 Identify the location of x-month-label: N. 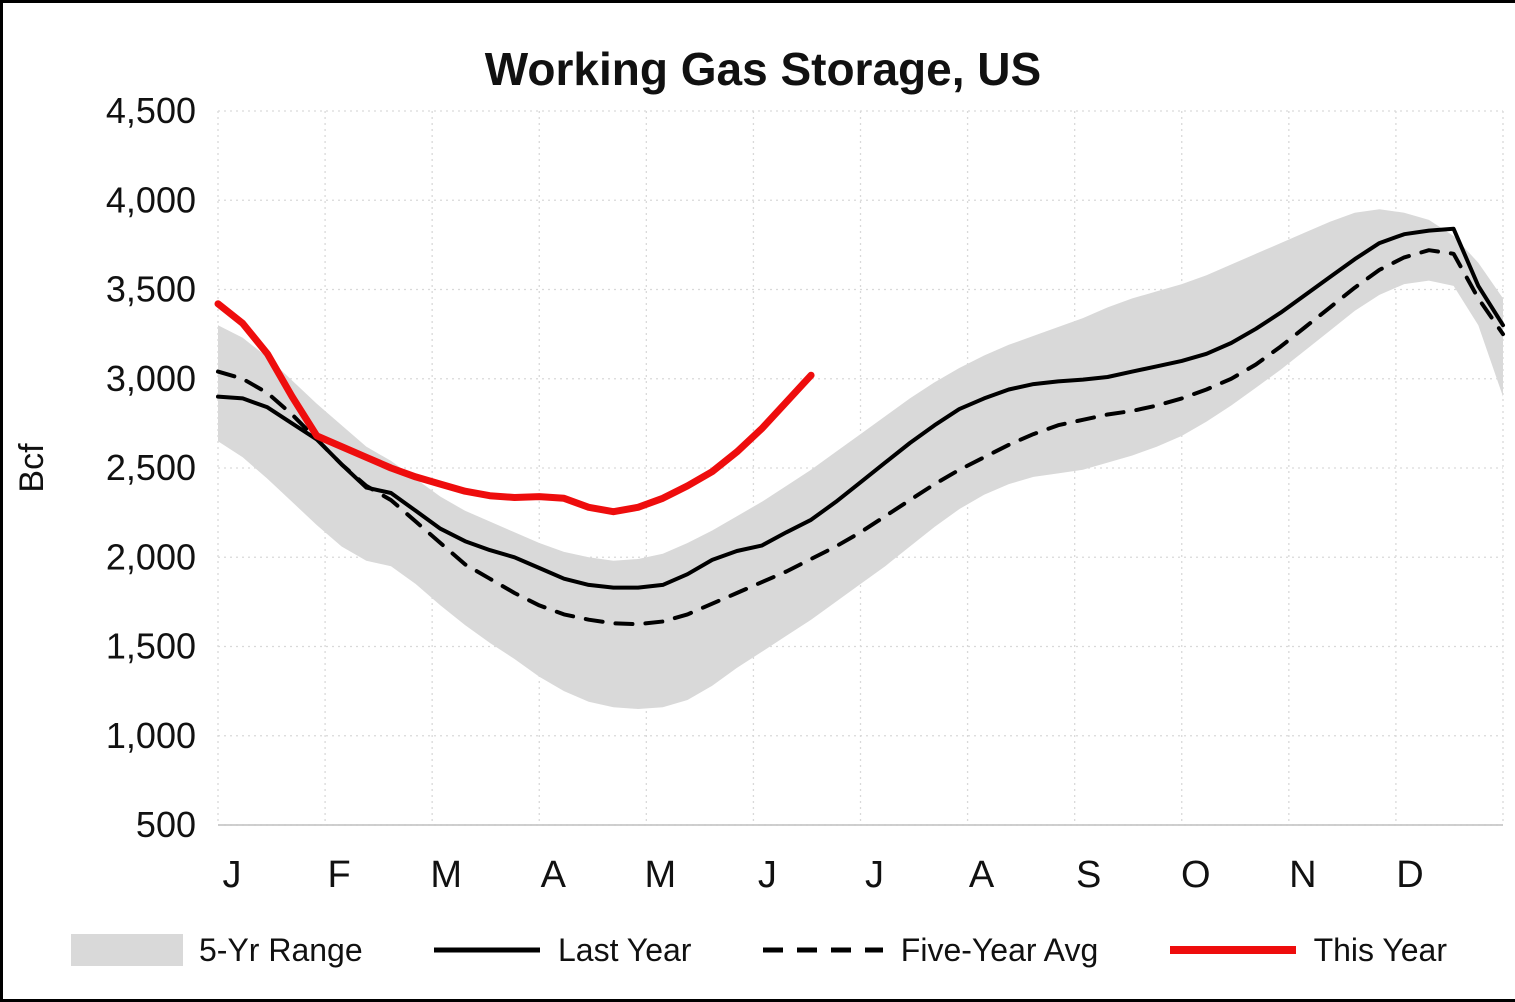
(1302, 875).